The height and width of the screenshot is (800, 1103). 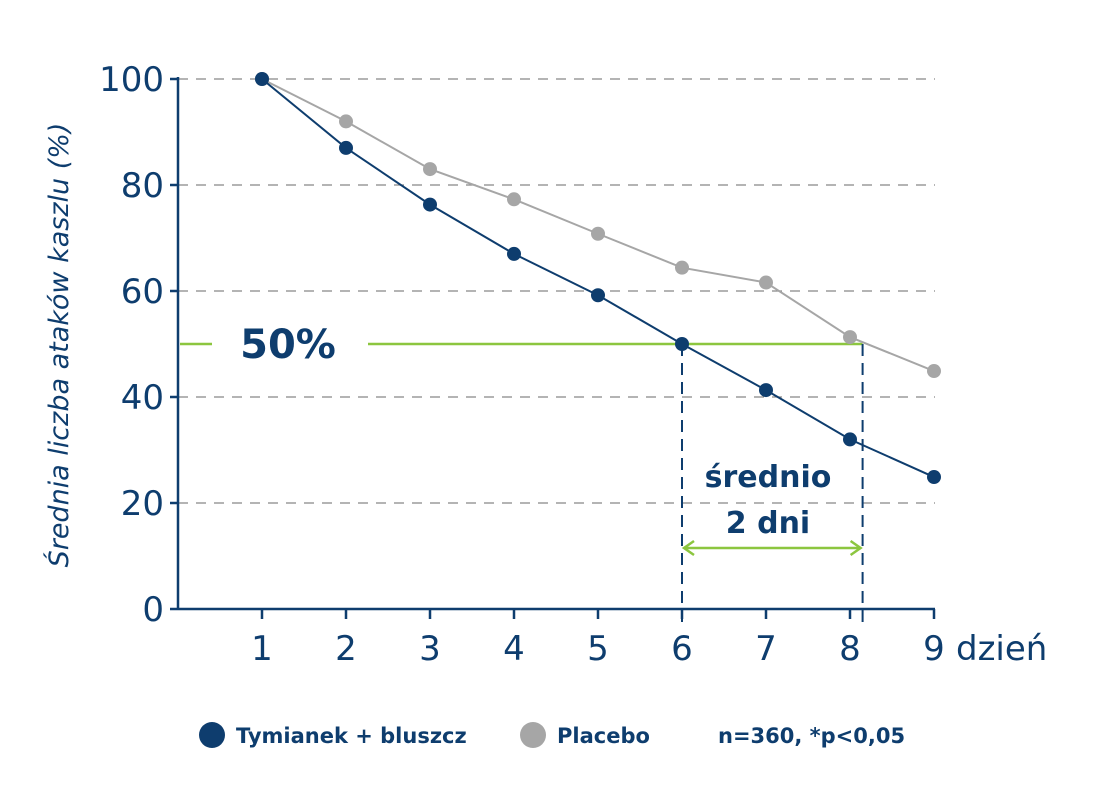 I want to click on threshold-label: 50%, so click(x=288, y=345).